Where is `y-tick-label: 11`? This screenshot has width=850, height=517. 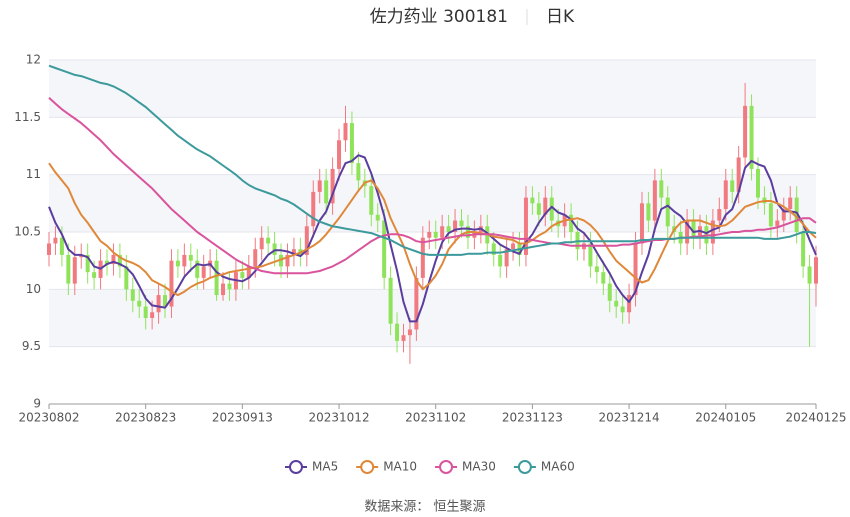 y-tick-label: 11 is located at coordinates (33, 174).